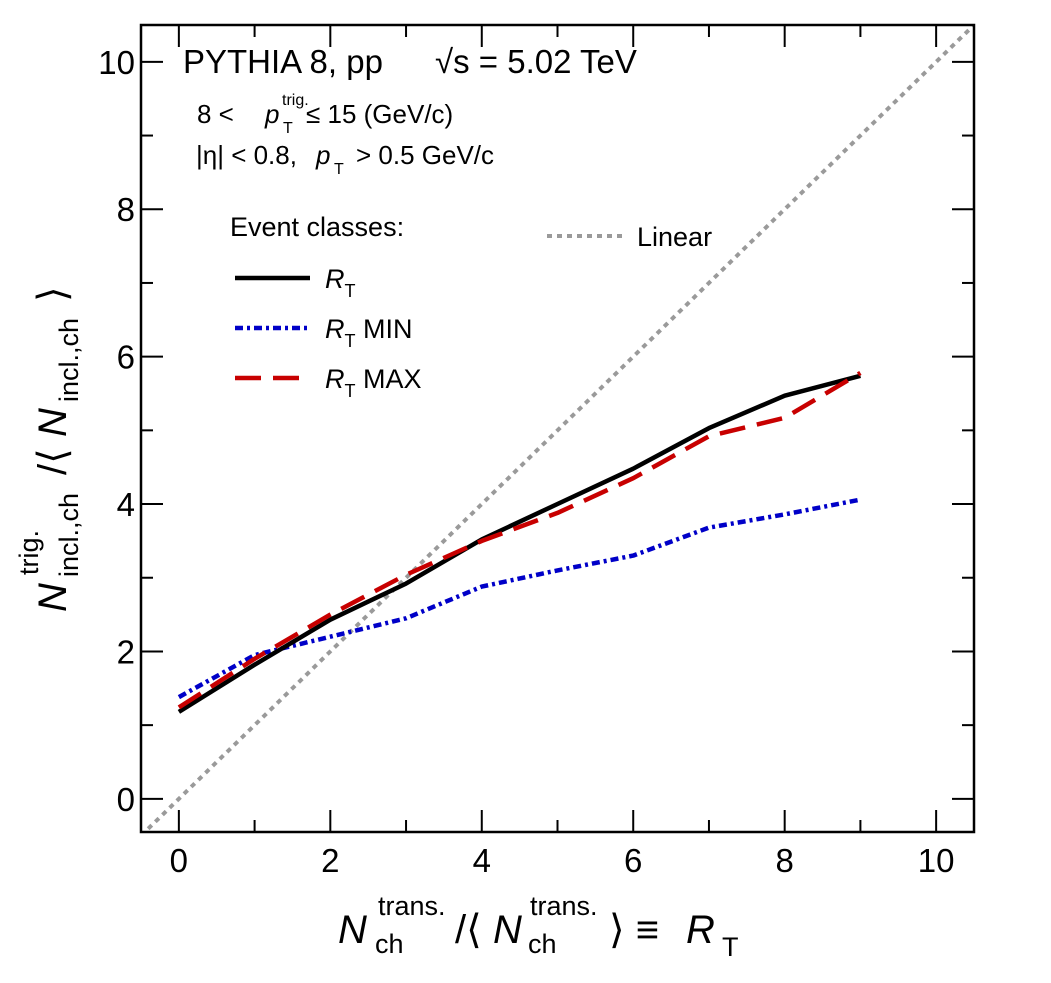 The height and width of the screenshot is (983, 1051). Describe the element at coordinates (473, 311) in the screenshot. I see `legend-items: RT RT MIN RT MAX Linear` at that location.